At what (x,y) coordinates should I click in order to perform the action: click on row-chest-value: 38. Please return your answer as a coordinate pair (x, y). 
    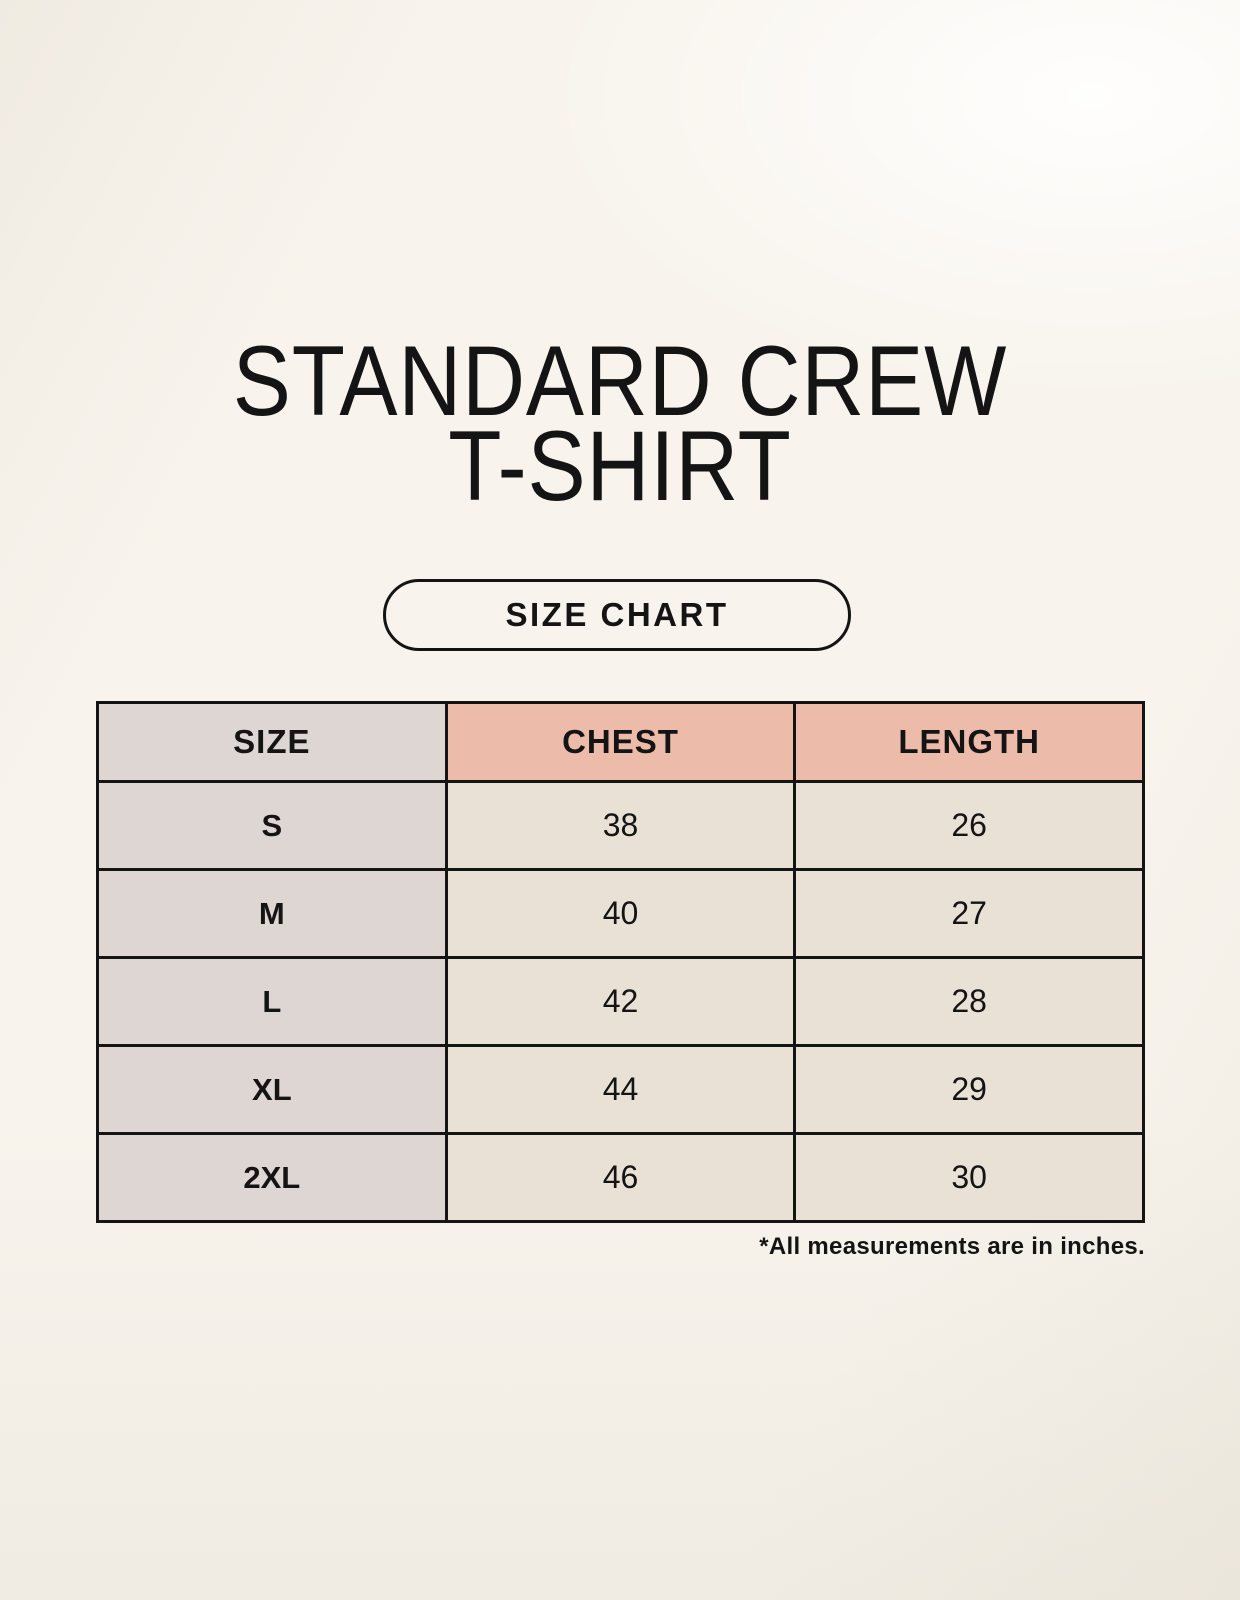
    Looking at the image, I should click on (620, 825).